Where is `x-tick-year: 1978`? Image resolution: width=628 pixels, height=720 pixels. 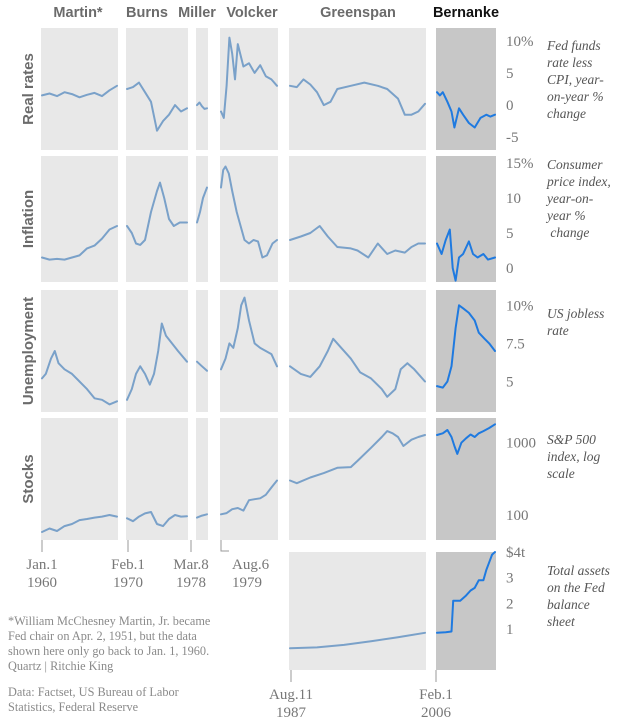 x-tick-year: 1978 is located at coordinates (191, 583).